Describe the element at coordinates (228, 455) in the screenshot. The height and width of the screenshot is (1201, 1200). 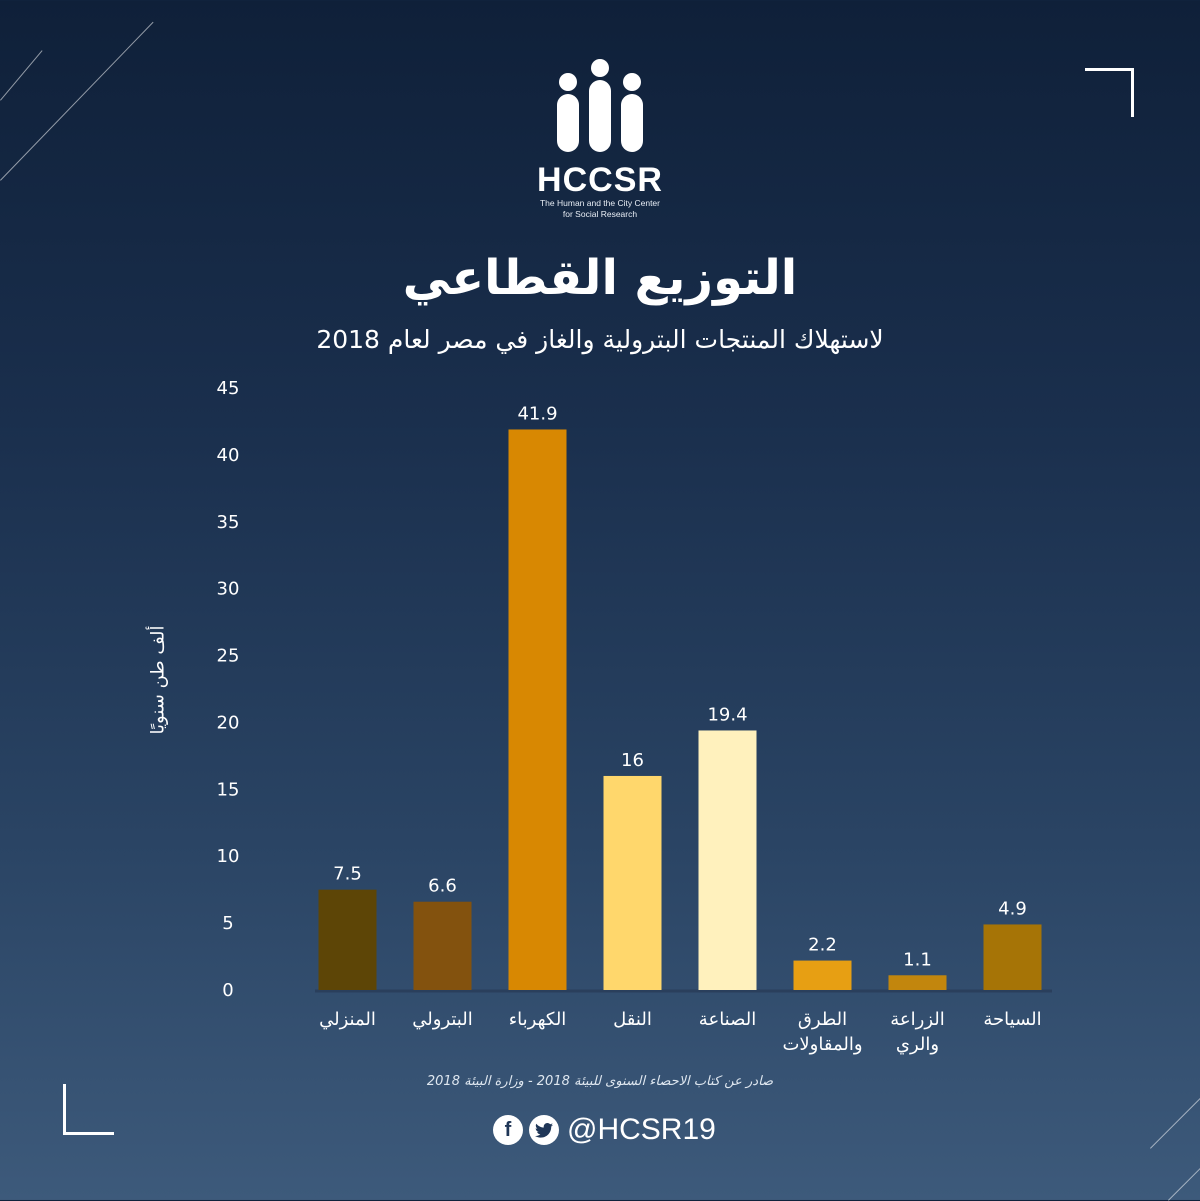
I see `y-tick-label: 40` at that location.